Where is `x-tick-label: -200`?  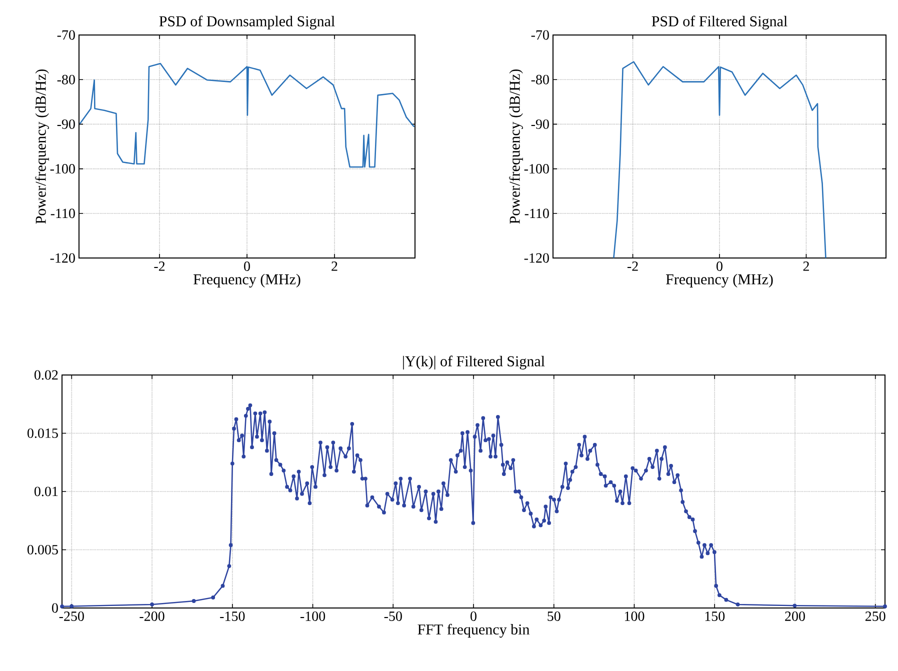 x-tick-label: -200 is located at coordinates (152, 616).